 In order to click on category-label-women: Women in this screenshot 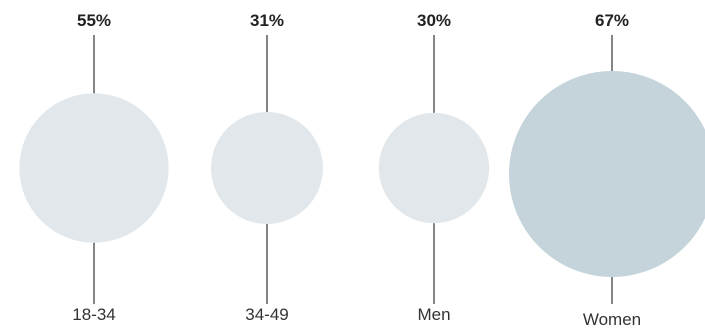, I will do `click(612, 319)`.